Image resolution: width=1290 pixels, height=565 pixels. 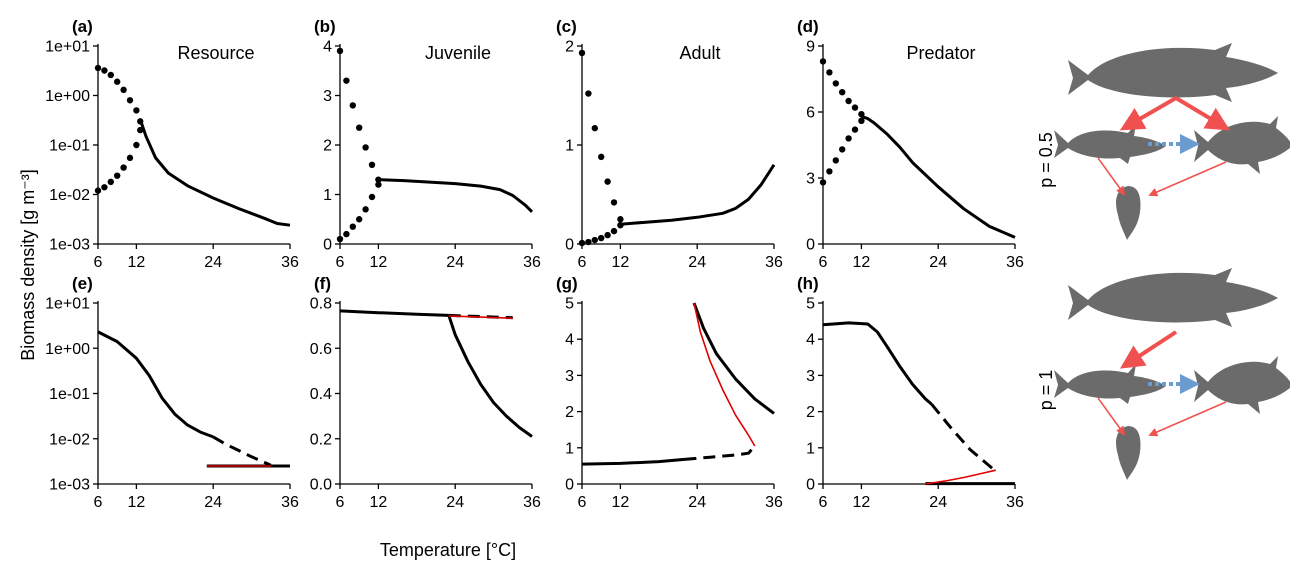 I want to click on p-label-top: p = 0.5, so click(x=1046, y=160).